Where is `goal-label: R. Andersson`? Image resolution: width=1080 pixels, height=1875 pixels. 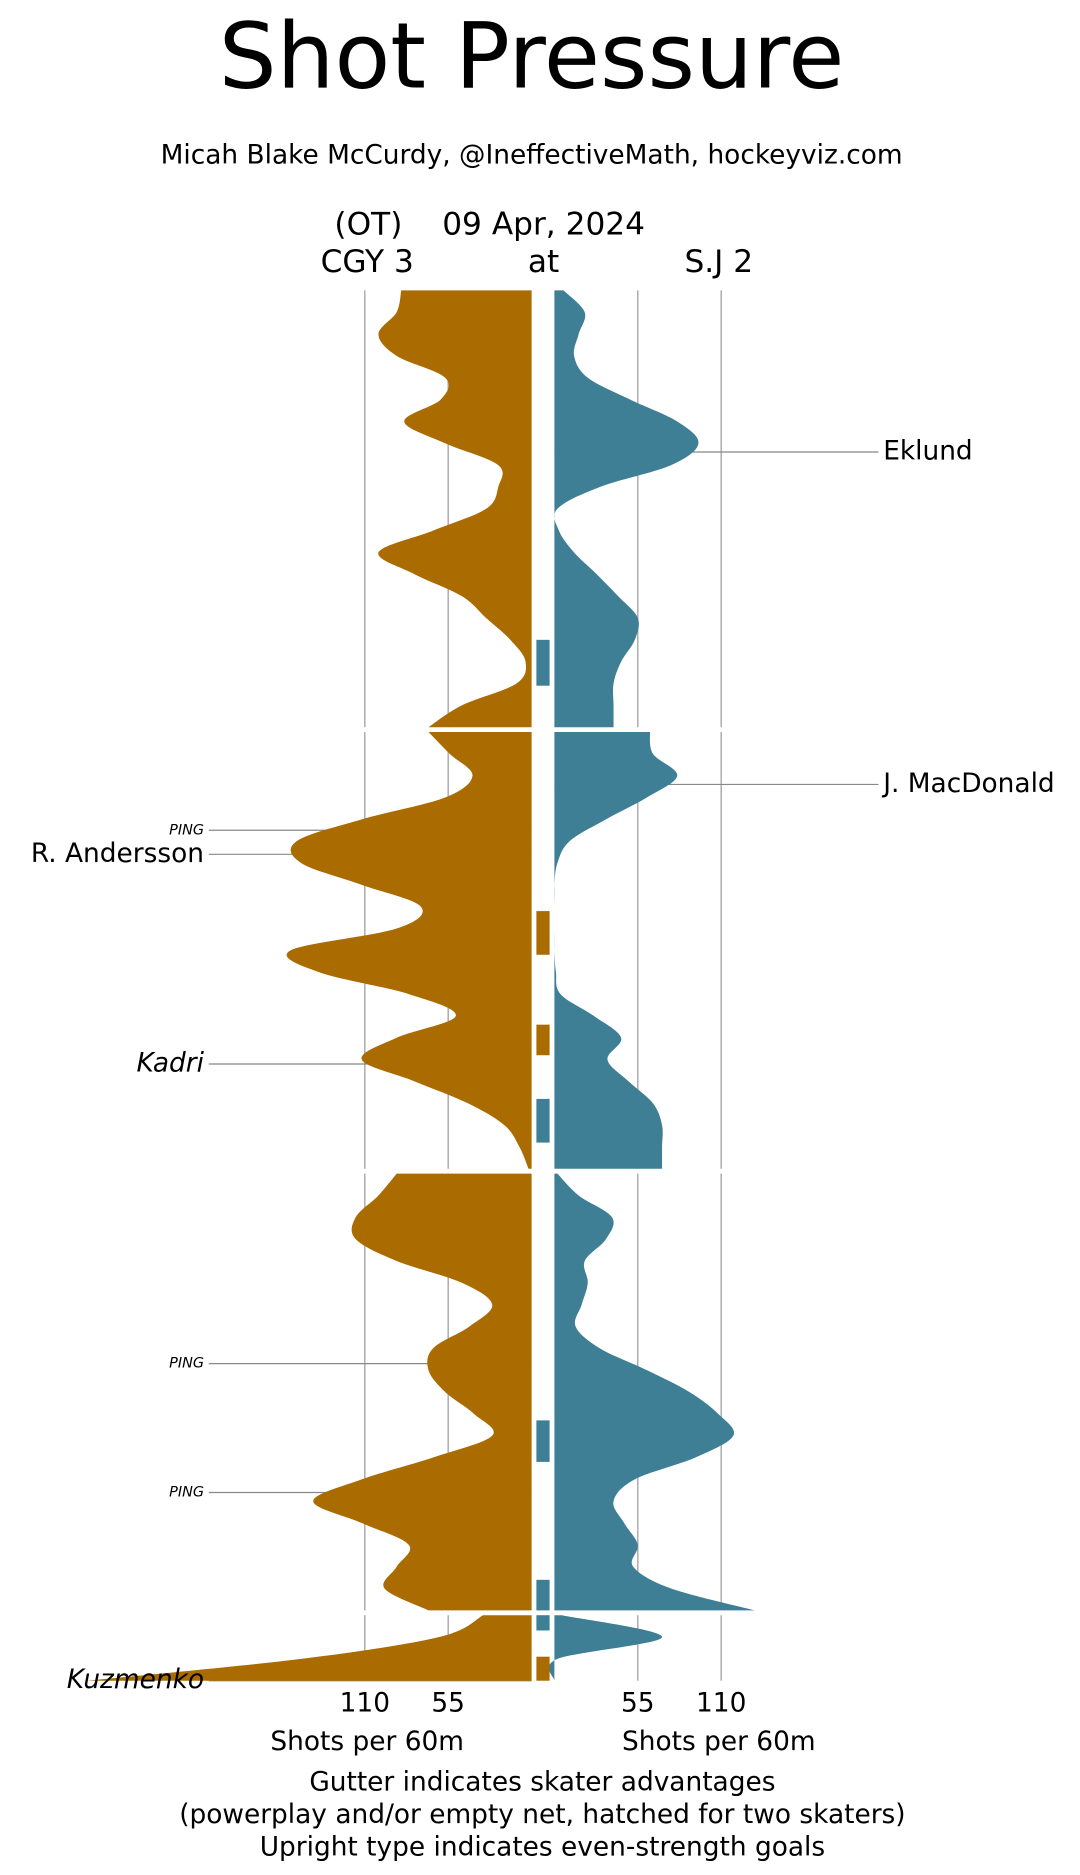 goal-label: R. Andersson is located at coordinates (117, 853).